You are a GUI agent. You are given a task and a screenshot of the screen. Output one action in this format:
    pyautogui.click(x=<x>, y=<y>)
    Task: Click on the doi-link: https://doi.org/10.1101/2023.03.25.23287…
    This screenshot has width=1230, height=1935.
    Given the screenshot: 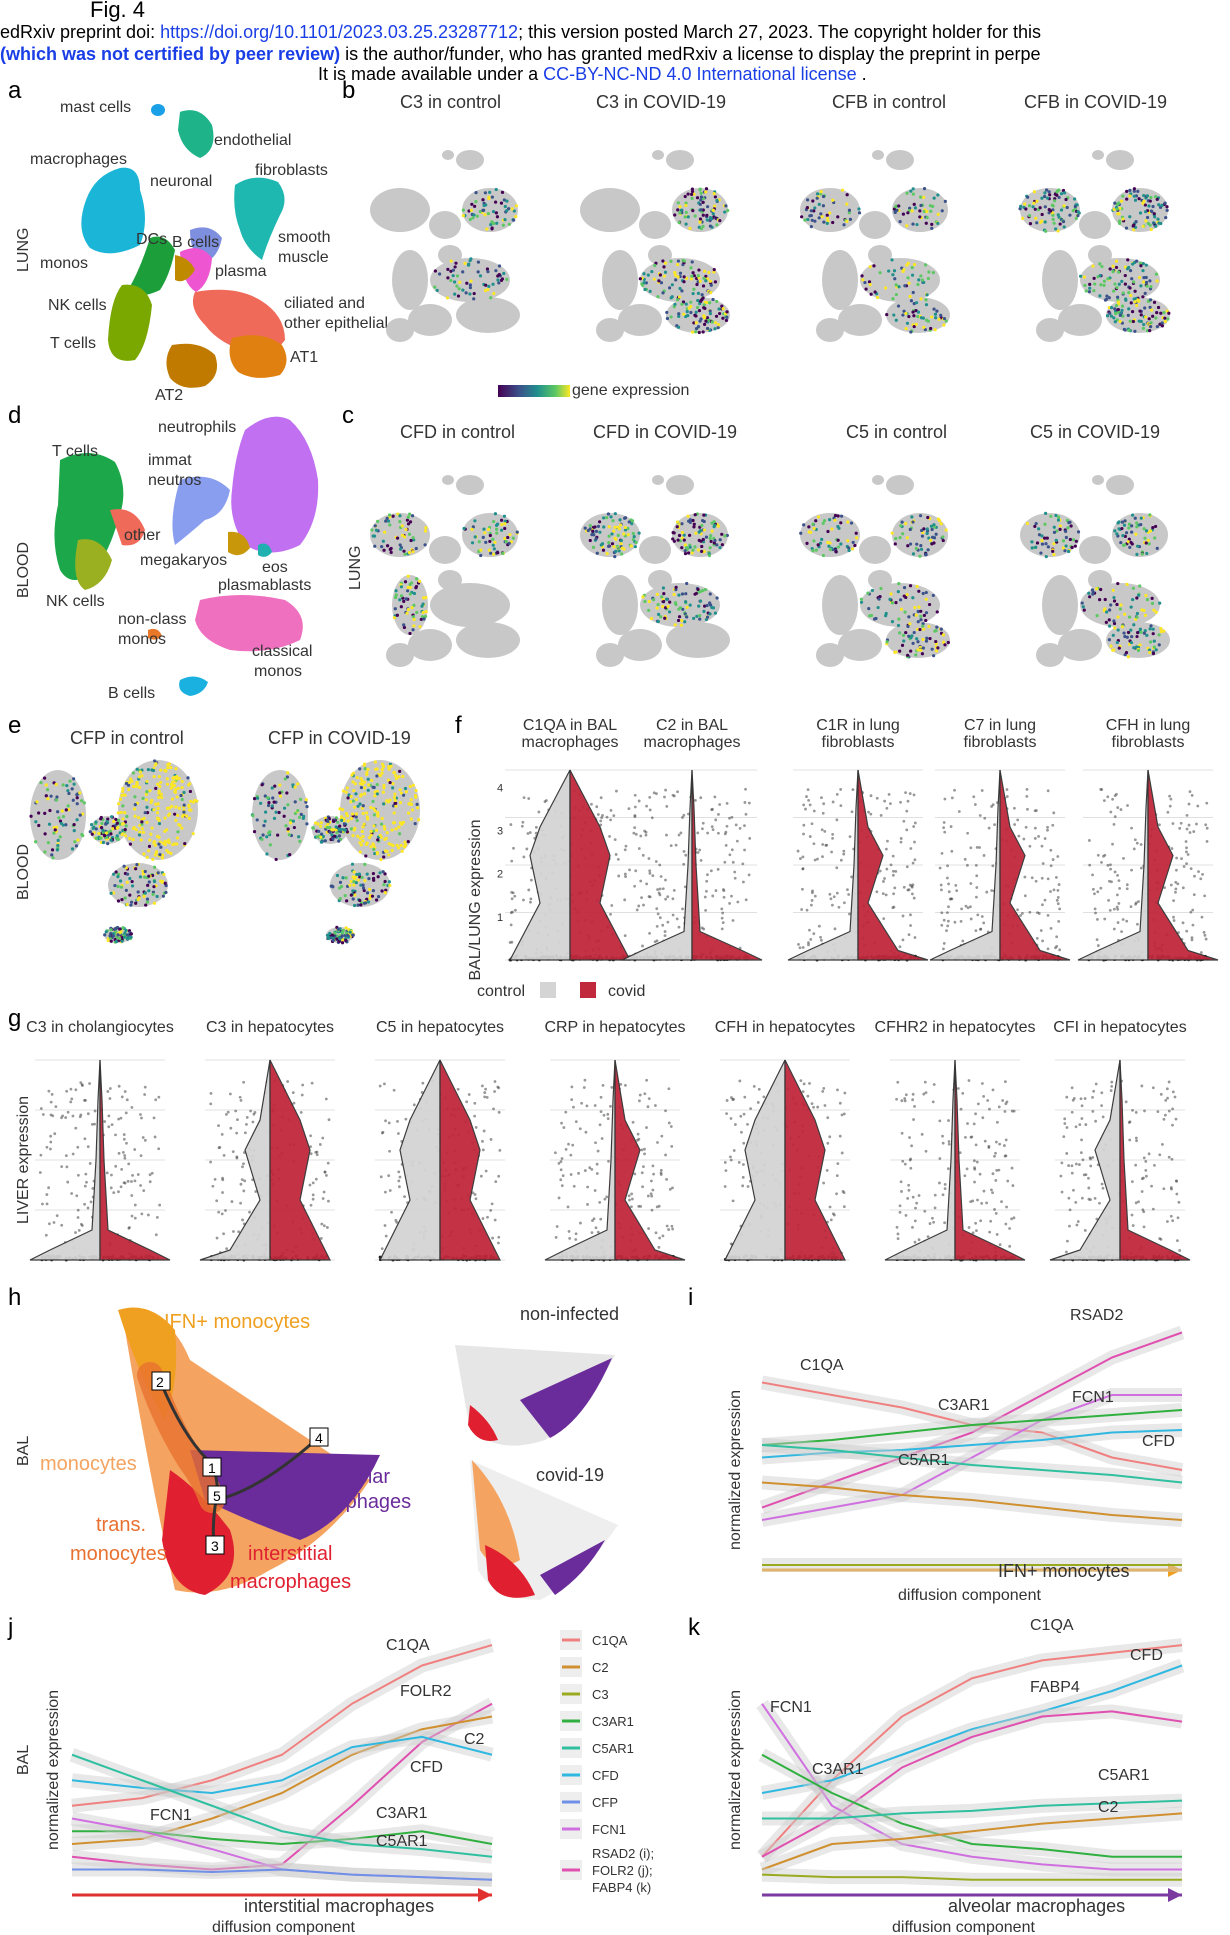 What is the action you would take?
    pyautogui.click(x=339, y=32)
    